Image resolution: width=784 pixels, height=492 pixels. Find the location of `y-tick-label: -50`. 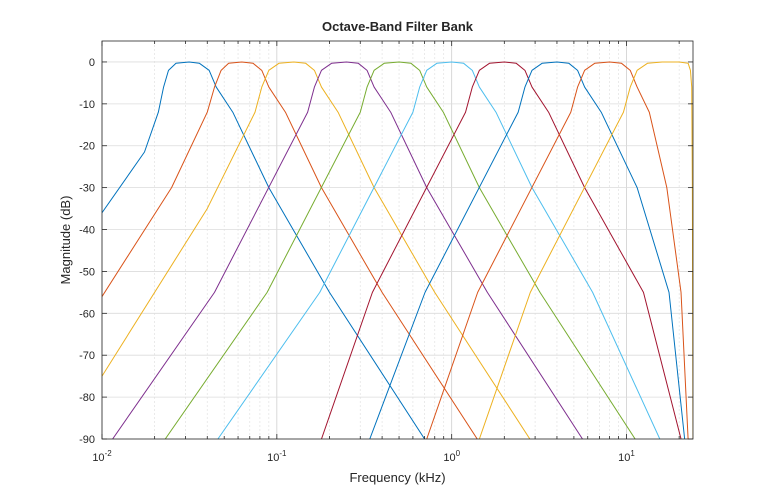

y-tick-label: -50 is located at coordinates (87, 272).